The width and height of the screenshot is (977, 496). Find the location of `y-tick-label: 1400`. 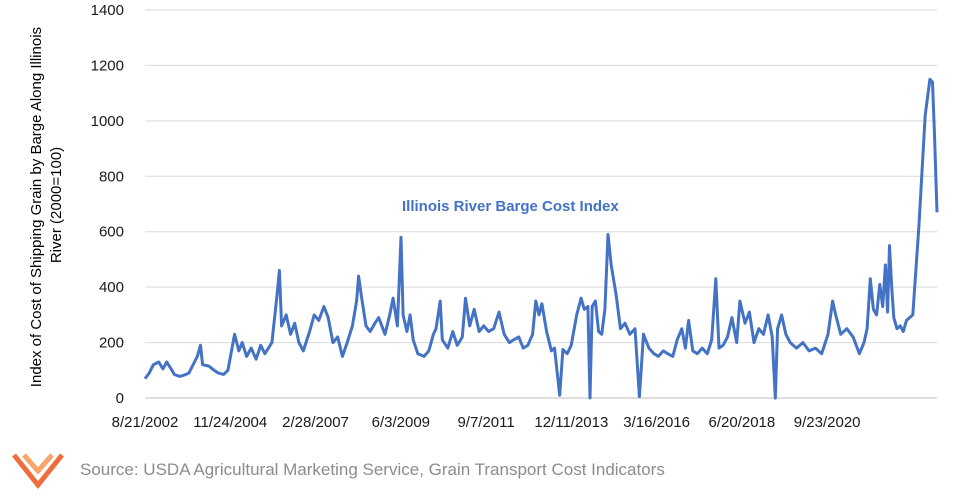

y-tick-label: 1400 is located at coordinates (107, 10).